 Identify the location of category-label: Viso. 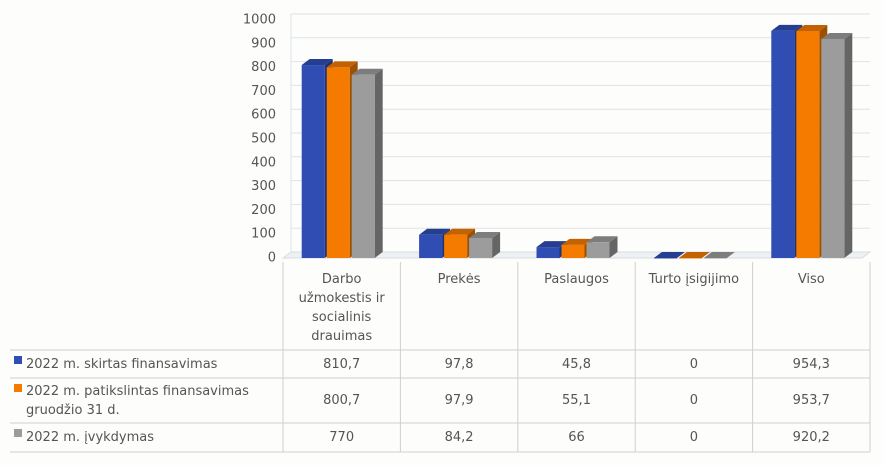
(811, 279).